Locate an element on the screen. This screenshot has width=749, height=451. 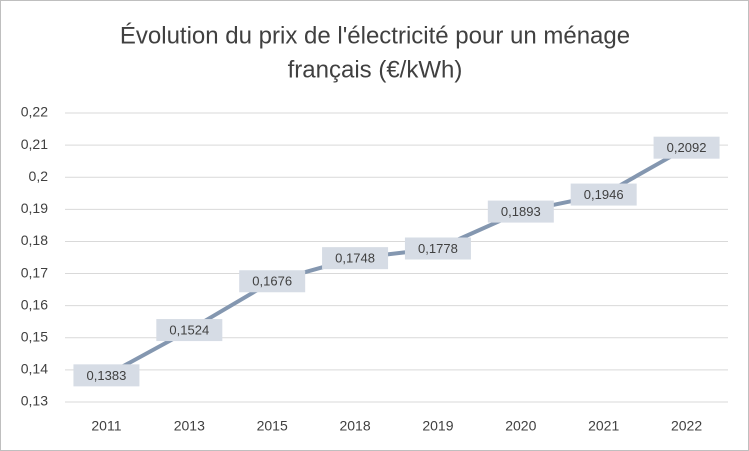
value-label: 0,2092 is located at coordinates (687, 147).